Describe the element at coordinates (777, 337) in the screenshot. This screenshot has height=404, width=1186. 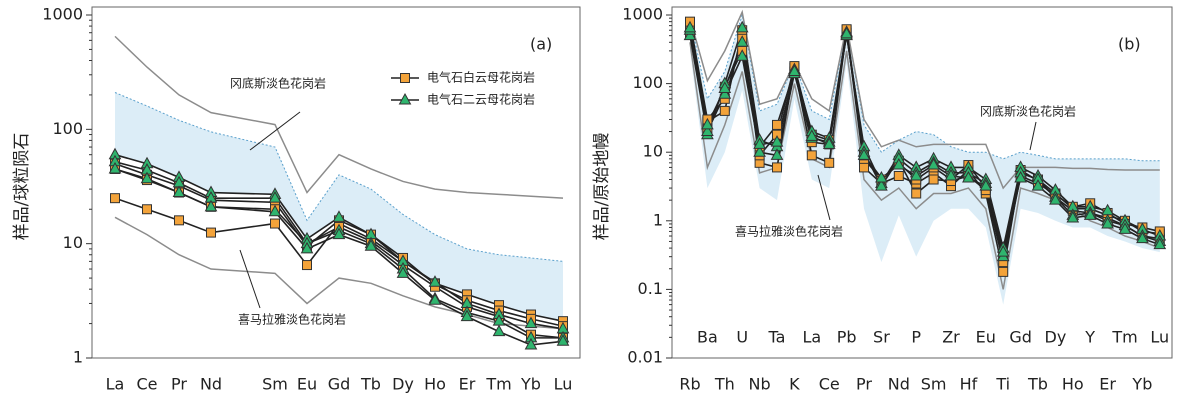
I see `x-tick-label: Ta` at that location.